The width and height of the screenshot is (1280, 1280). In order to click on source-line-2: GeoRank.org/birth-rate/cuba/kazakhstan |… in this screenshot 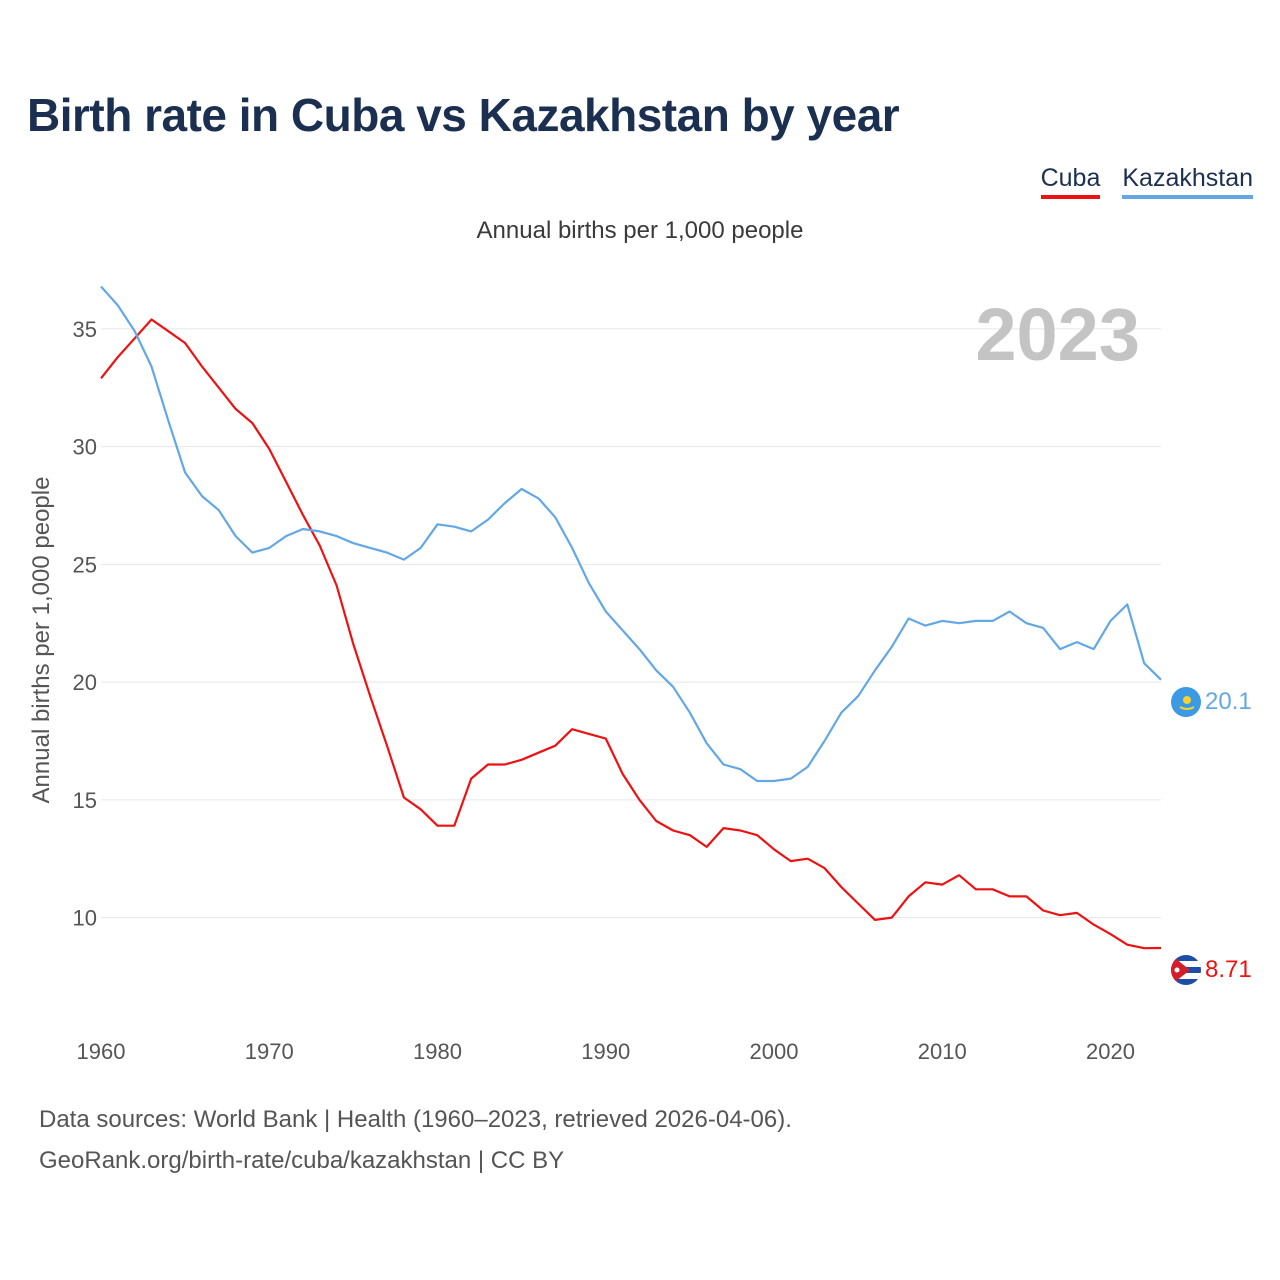, I will do `click(302, 1160)`.